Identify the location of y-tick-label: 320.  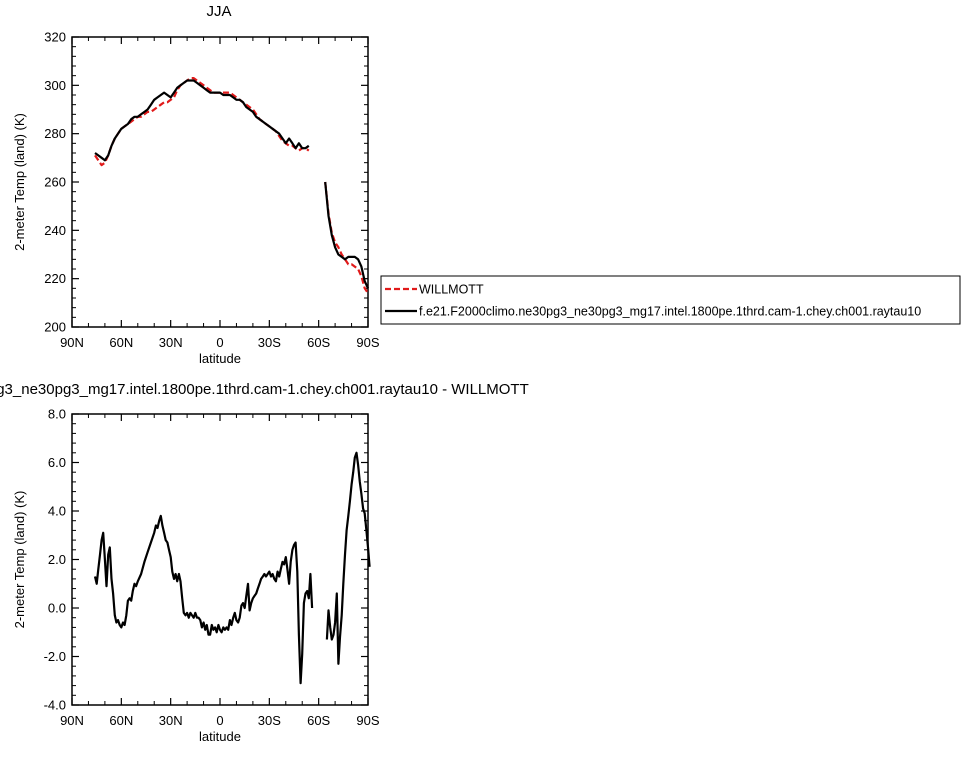
(55, 37).